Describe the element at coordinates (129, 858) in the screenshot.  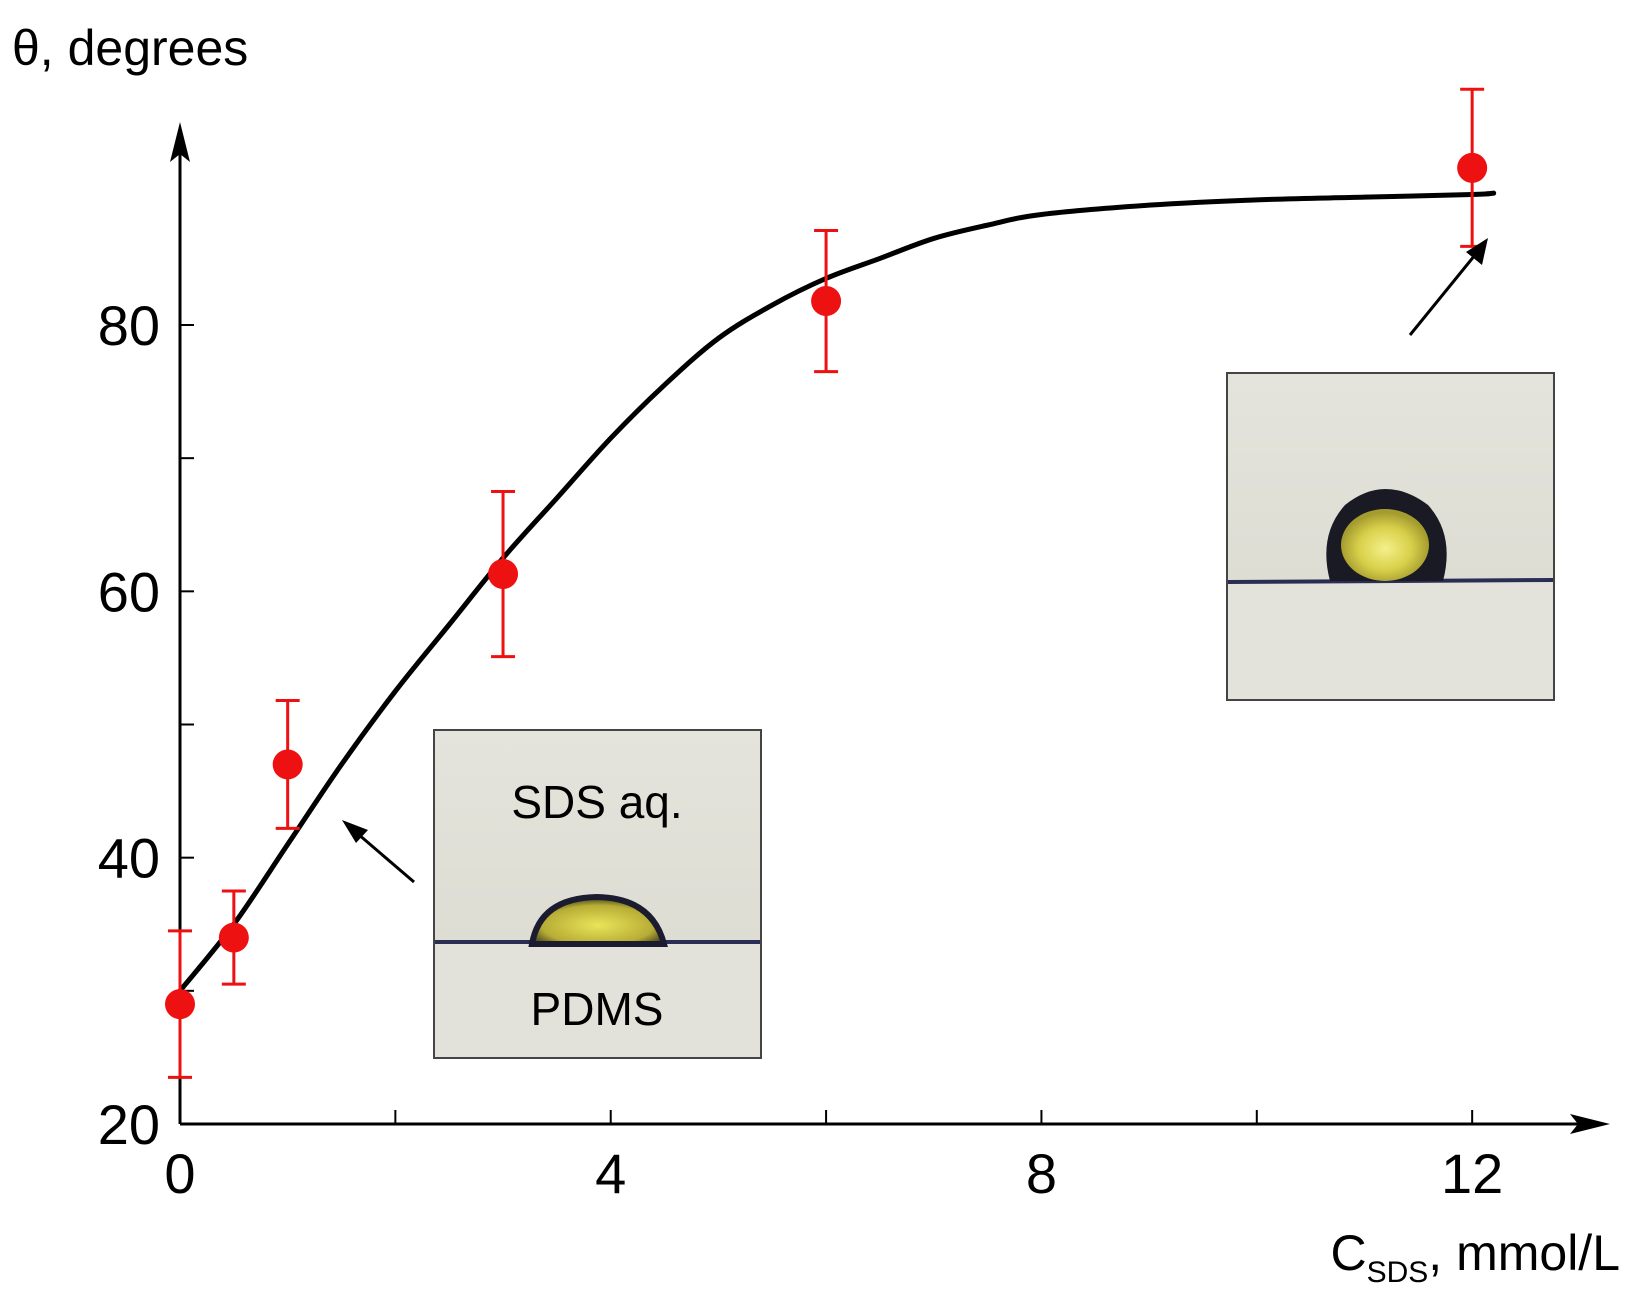
I see `y-tick-label: 40` at that location.